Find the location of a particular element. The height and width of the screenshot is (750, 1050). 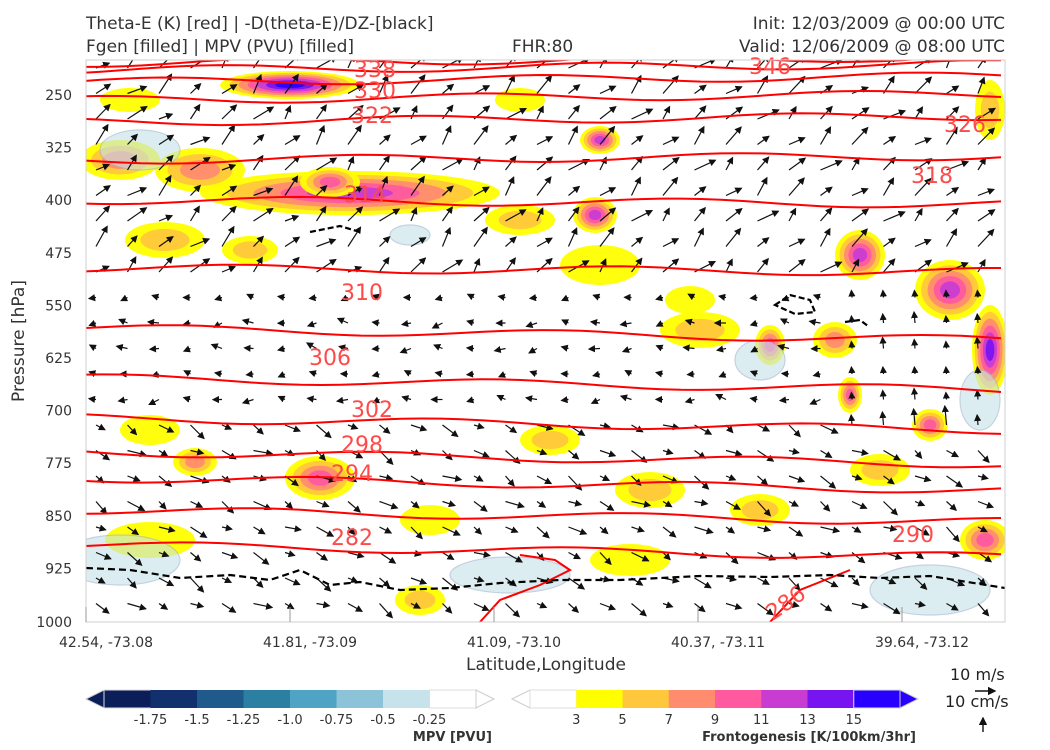

y-tick-label: 550 is located at coordinates (58, 306).